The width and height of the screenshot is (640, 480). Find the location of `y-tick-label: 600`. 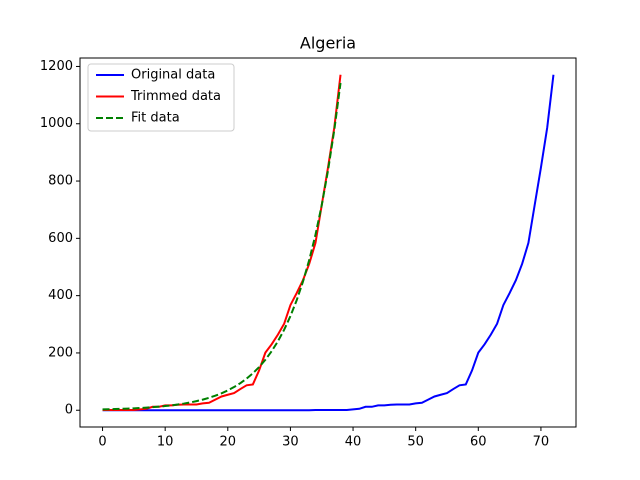

y-tick-label: 600 is located at coordinates (60, 238).